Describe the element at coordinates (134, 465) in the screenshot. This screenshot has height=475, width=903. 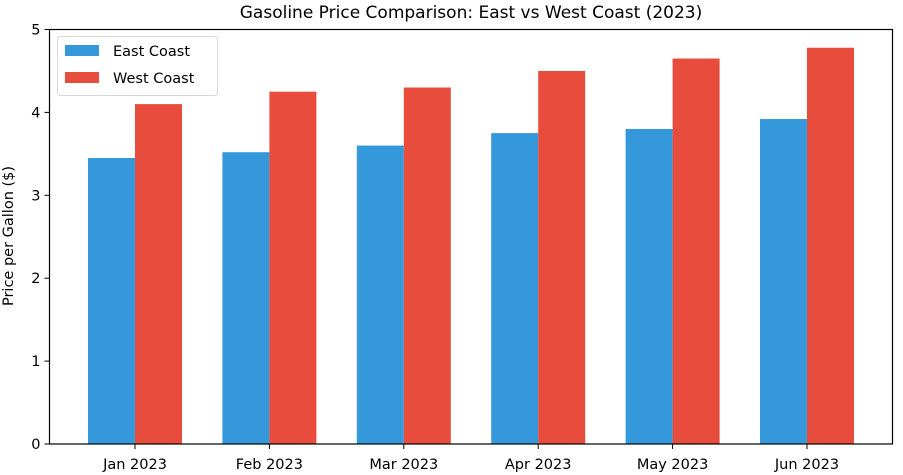
I see `x-tick-label: Jan 2023` at that location.